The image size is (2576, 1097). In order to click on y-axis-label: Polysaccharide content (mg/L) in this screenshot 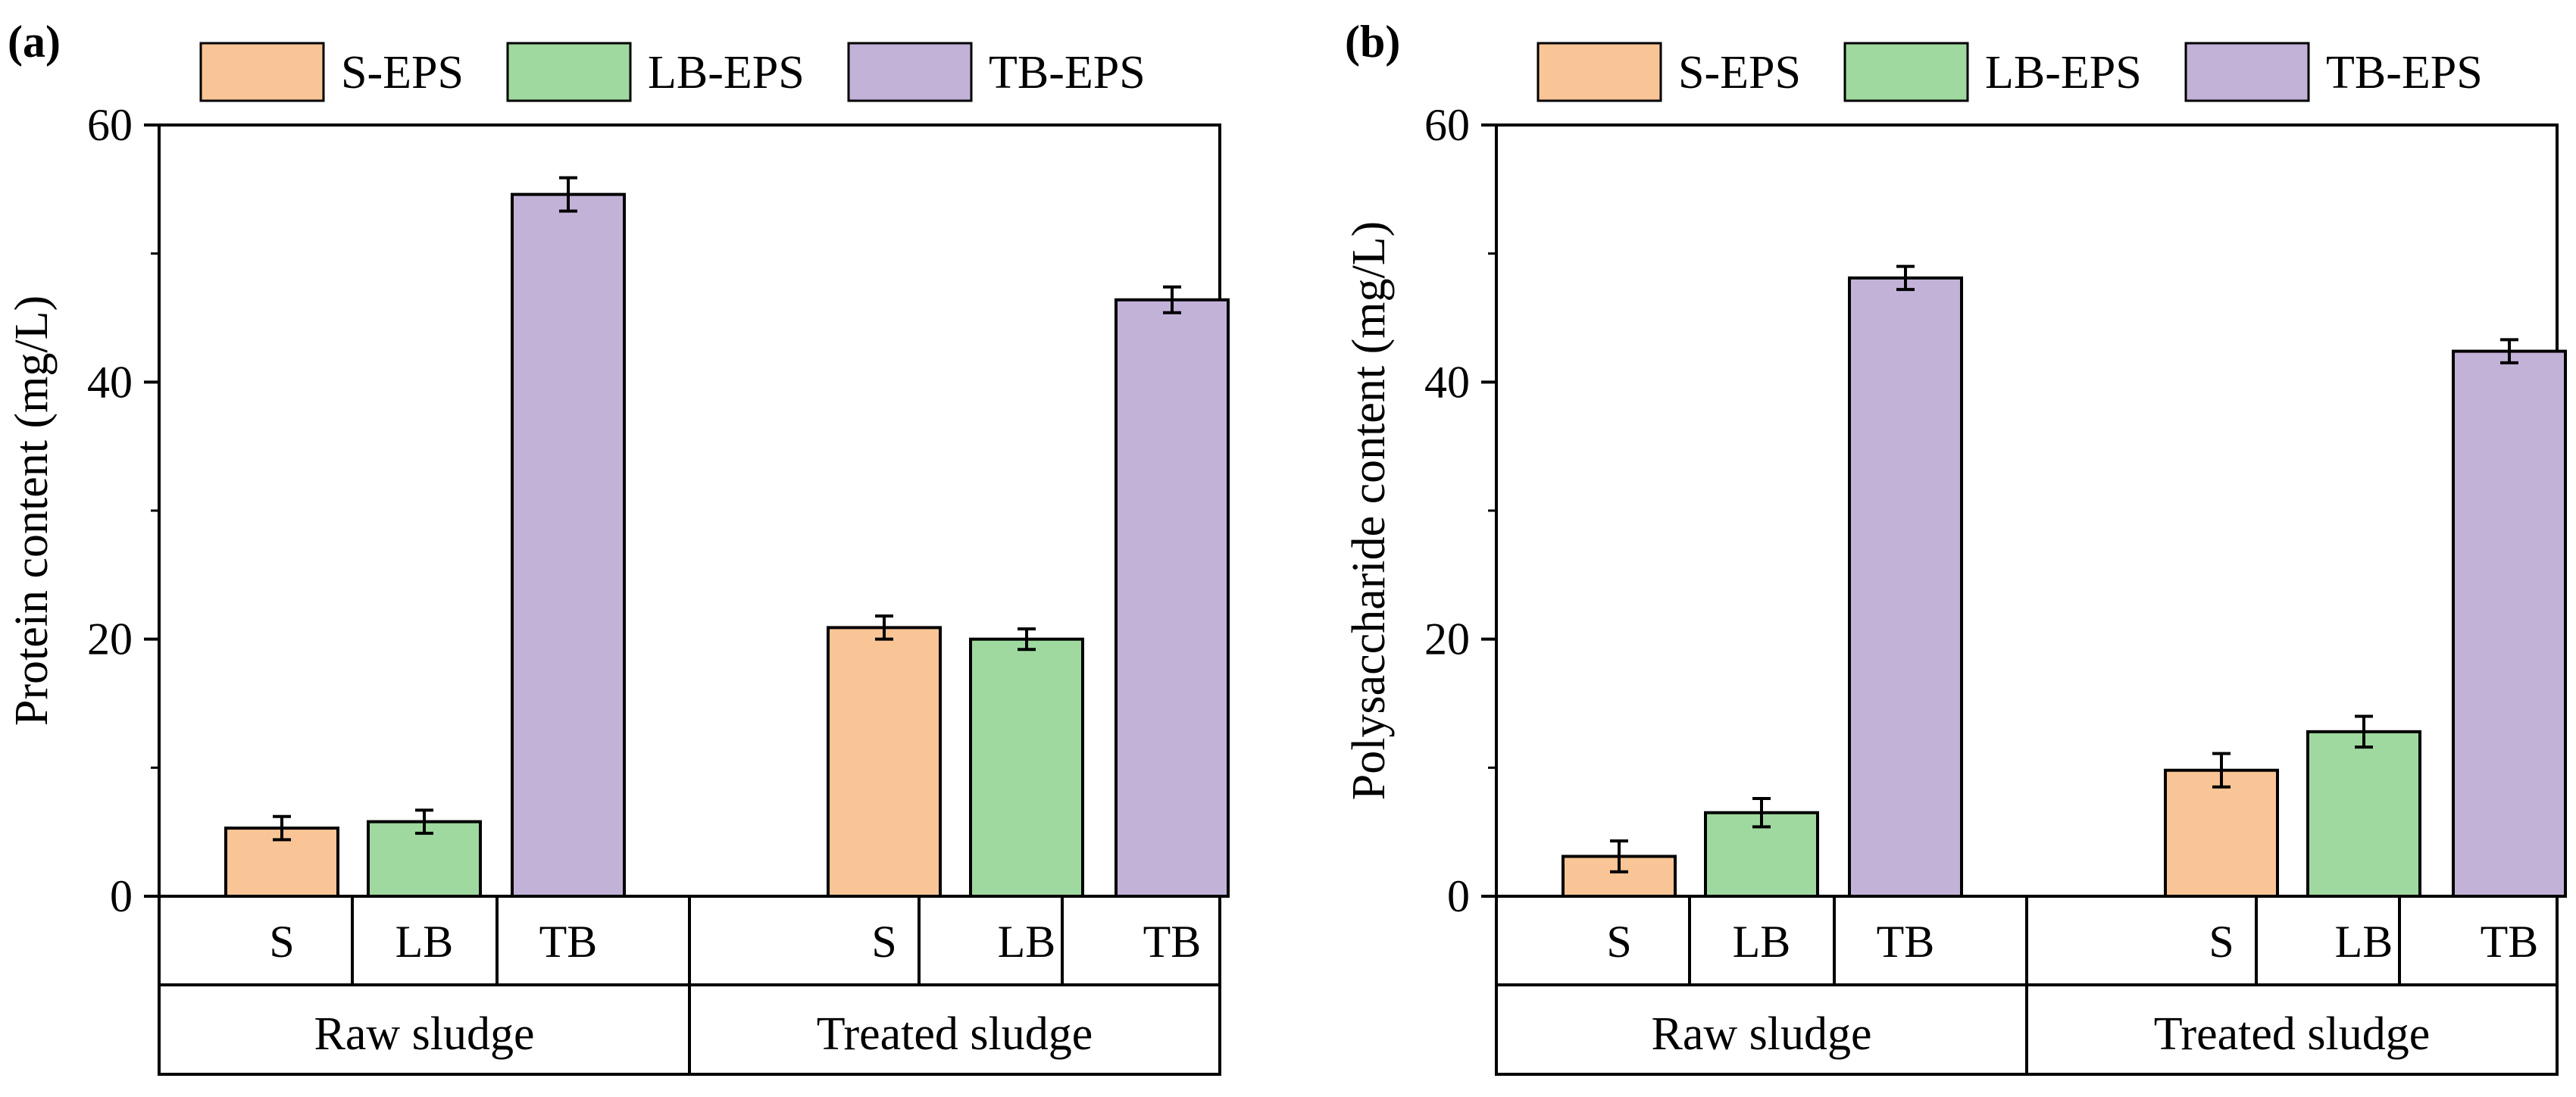, I will do `click(1369, 510)`.